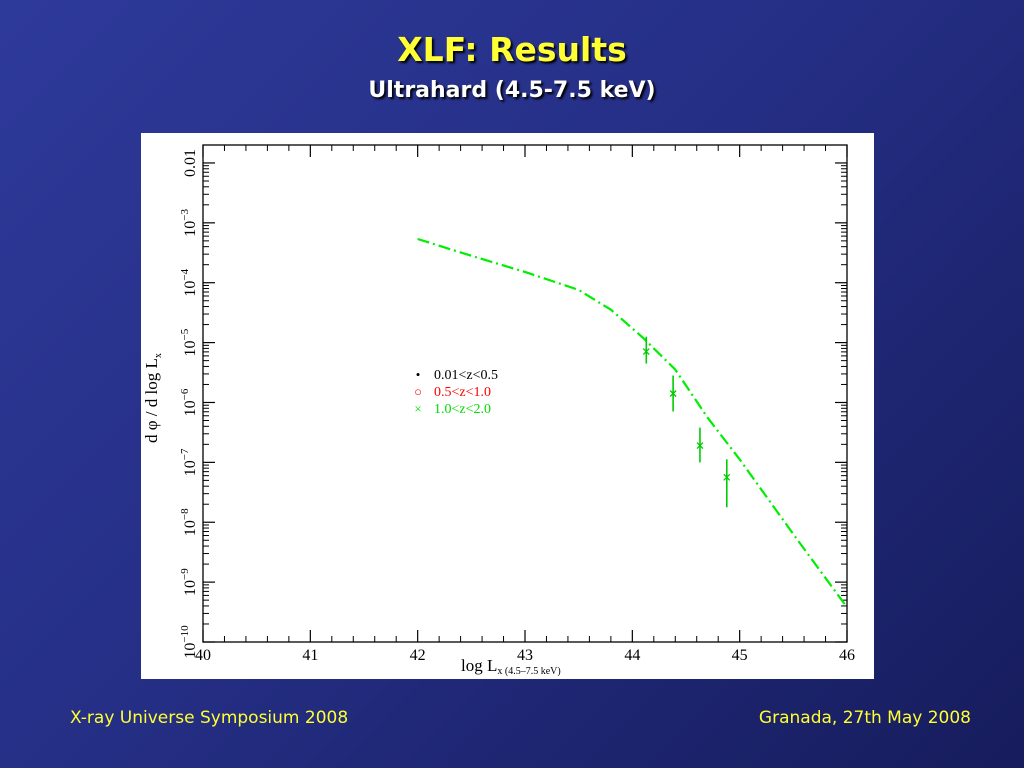  What do you see at coordinates (740, 655) in the screenshot?
I see `x-tick-label: 45` at bounding box center [740, 655].